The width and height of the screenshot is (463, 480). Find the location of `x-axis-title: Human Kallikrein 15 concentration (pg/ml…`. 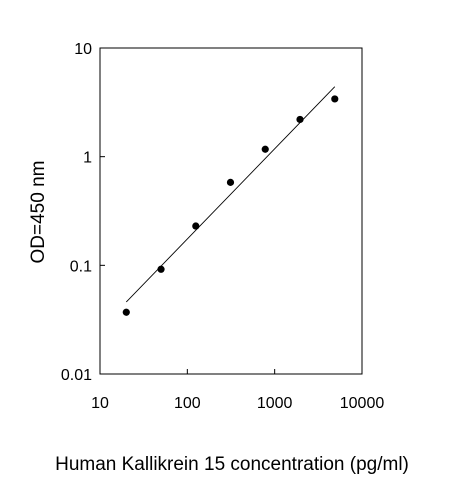

x-axis-title: Human Kallikrein 15 concentration (pg/ml… is located at coordinates (232, 464).